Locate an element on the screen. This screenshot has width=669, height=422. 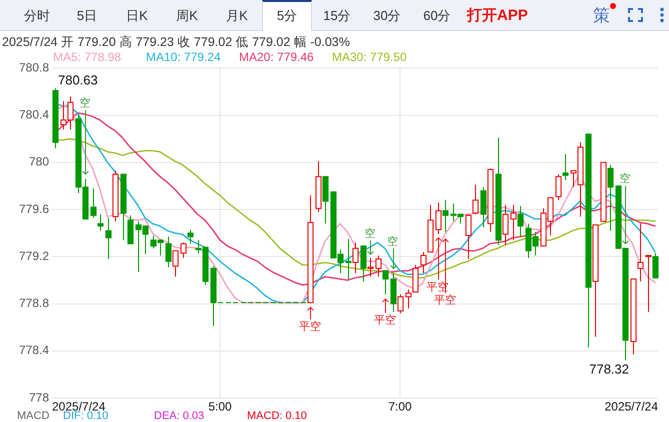
y-tick-label: 778.4 is located at coordinates (34, 350).